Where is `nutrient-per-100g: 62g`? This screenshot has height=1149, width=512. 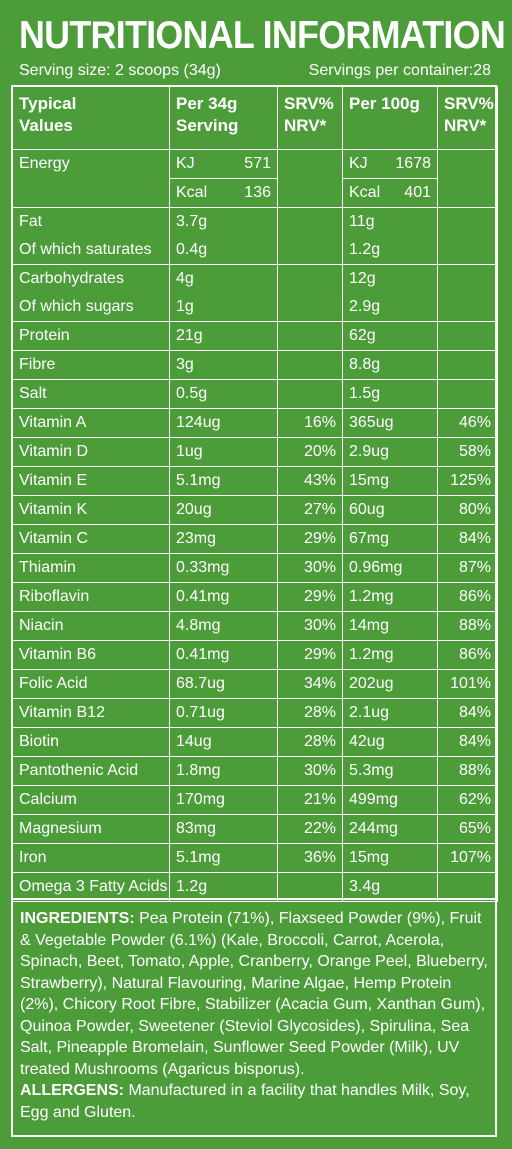 nutrient-per-100g: 62g is located at coordinates (390, 336).